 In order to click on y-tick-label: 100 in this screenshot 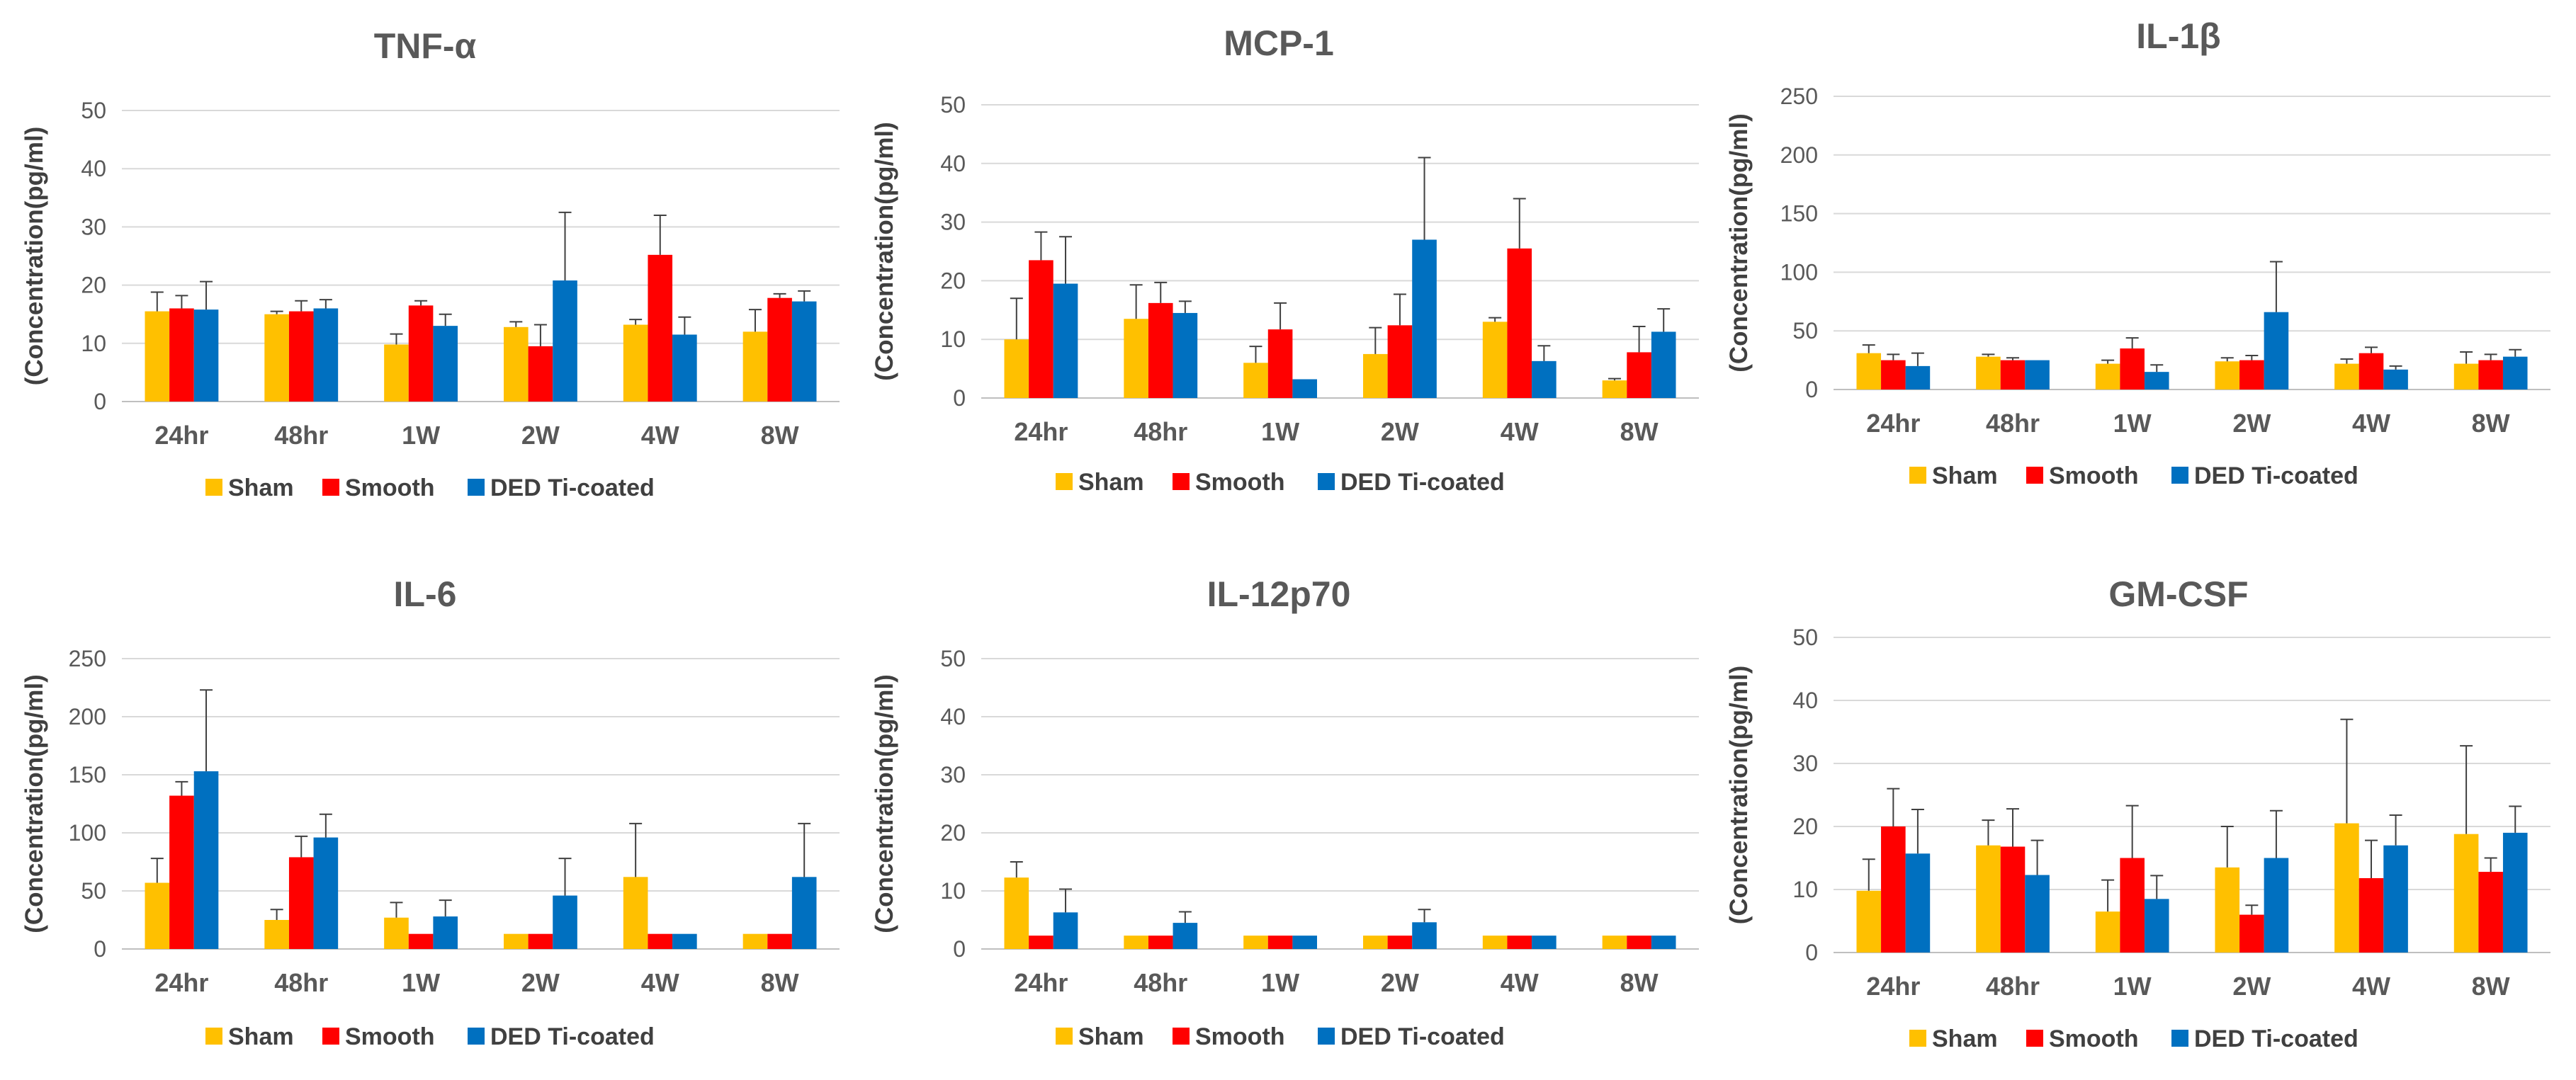, I will do `click(1799, 272)`.